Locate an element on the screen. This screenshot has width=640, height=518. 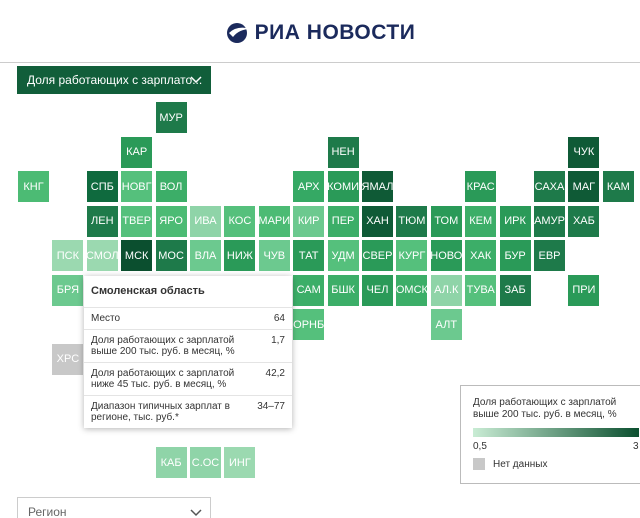
row-value: 64 is located at coordinates (279, 318).